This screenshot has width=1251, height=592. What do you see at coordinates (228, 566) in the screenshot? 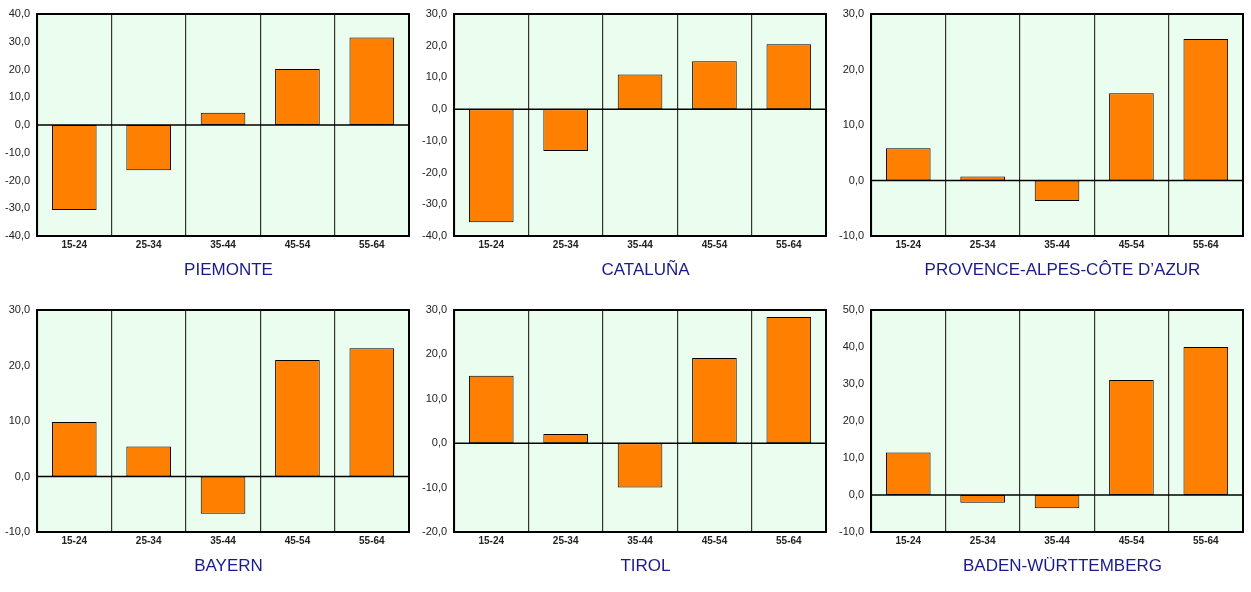
I see `text: BAYERN` at bounding box center [228, 566].